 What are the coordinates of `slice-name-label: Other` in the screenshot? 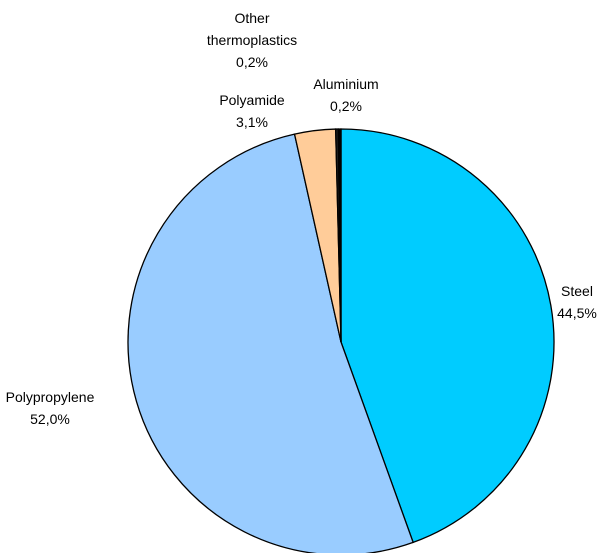 It's located at (251, 18).